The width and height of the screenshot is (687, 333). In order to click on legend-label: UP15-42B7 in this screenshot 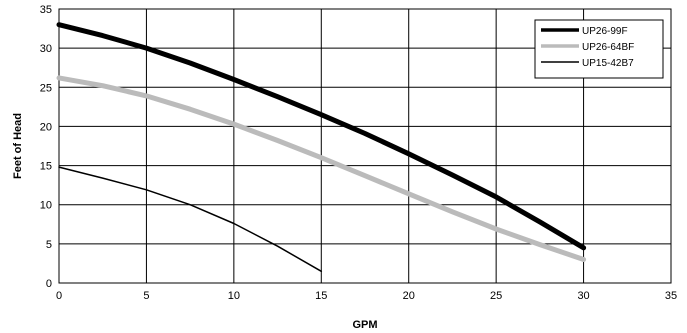, I will do `click(608, 63)`.